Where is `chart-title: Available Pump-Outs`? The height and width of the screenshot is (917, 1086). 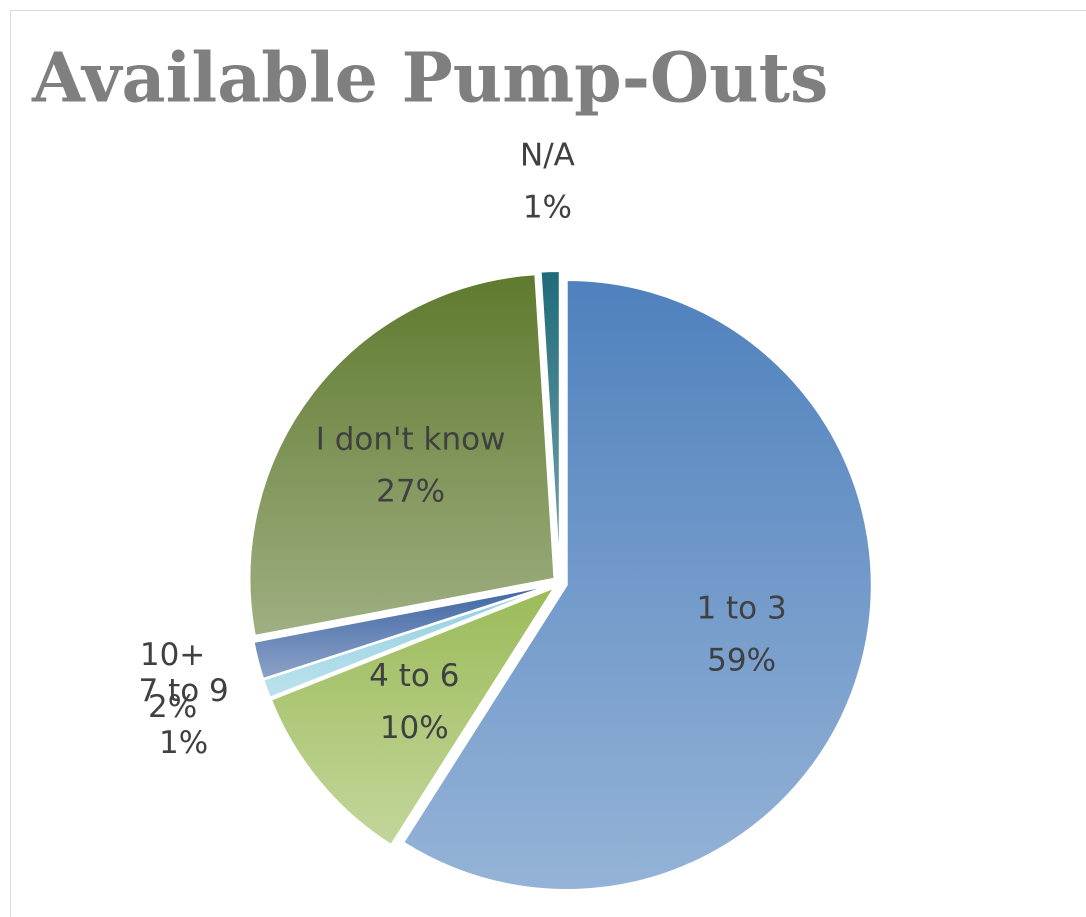
chart-title: Available Pump-Outs is located at coordinates (429, 79).